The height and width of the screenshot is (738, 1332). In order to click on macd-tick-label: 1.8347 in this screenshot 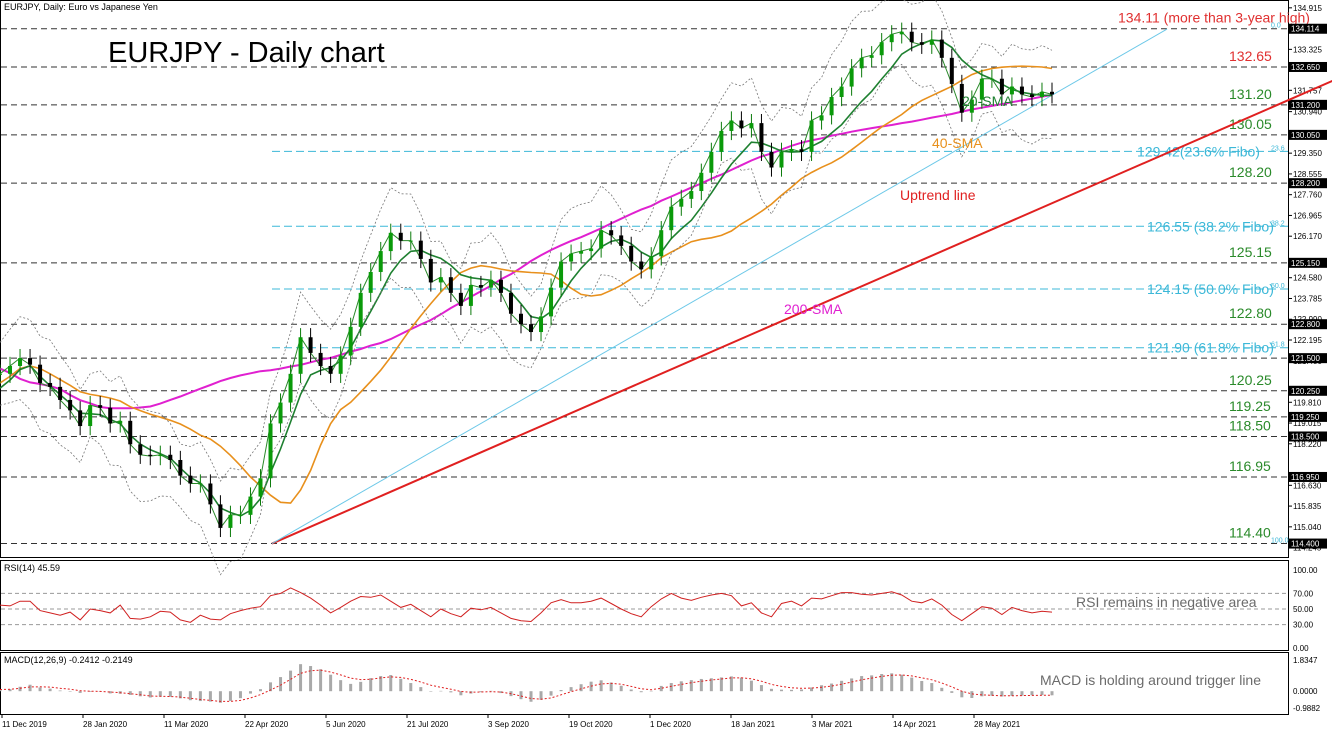, I will do `click(1305, 660)`.